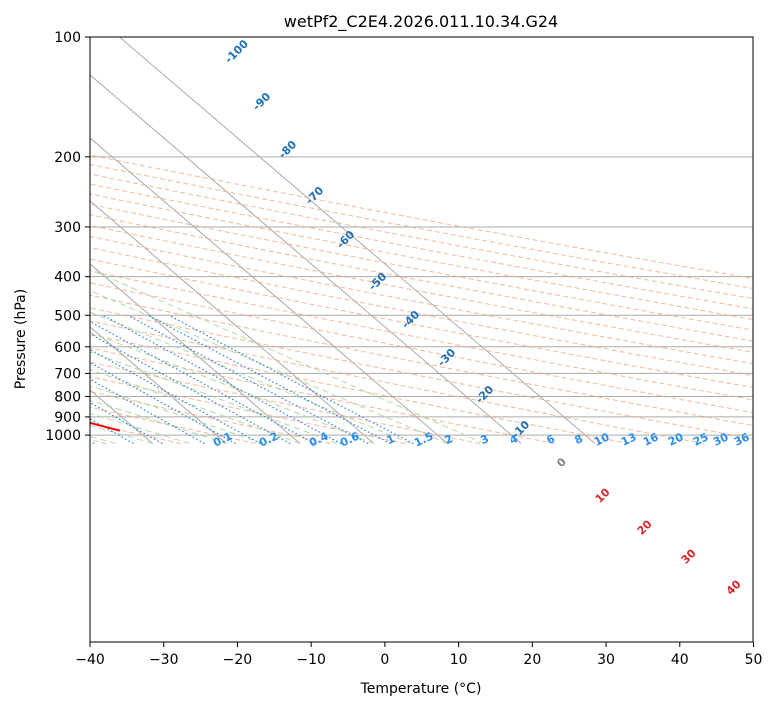 Image resolution: width=775 pixels, height=708 pixels. I want to click on y-axis: 1000 900 800 700 600 500 400 300 200 100, so click(67, 237).